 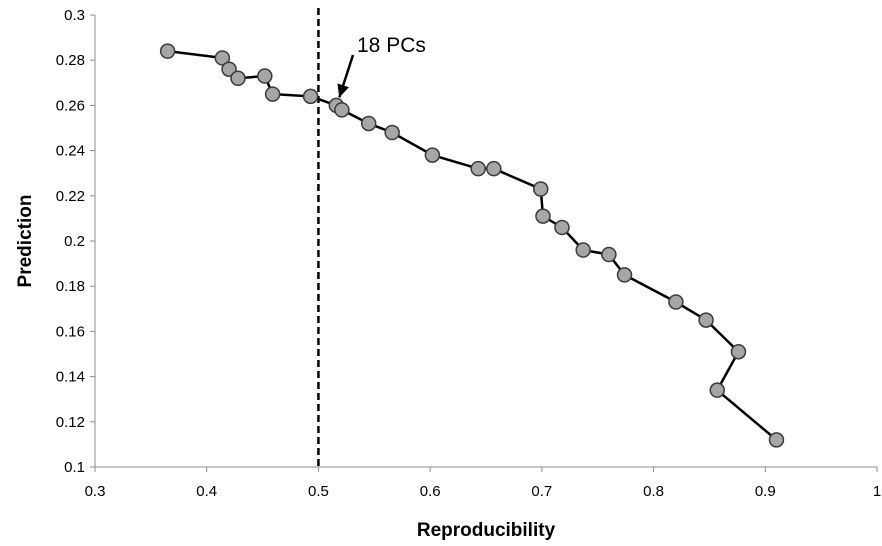 I want to click on annotation-arrowhead, so click(x=343, y=90).